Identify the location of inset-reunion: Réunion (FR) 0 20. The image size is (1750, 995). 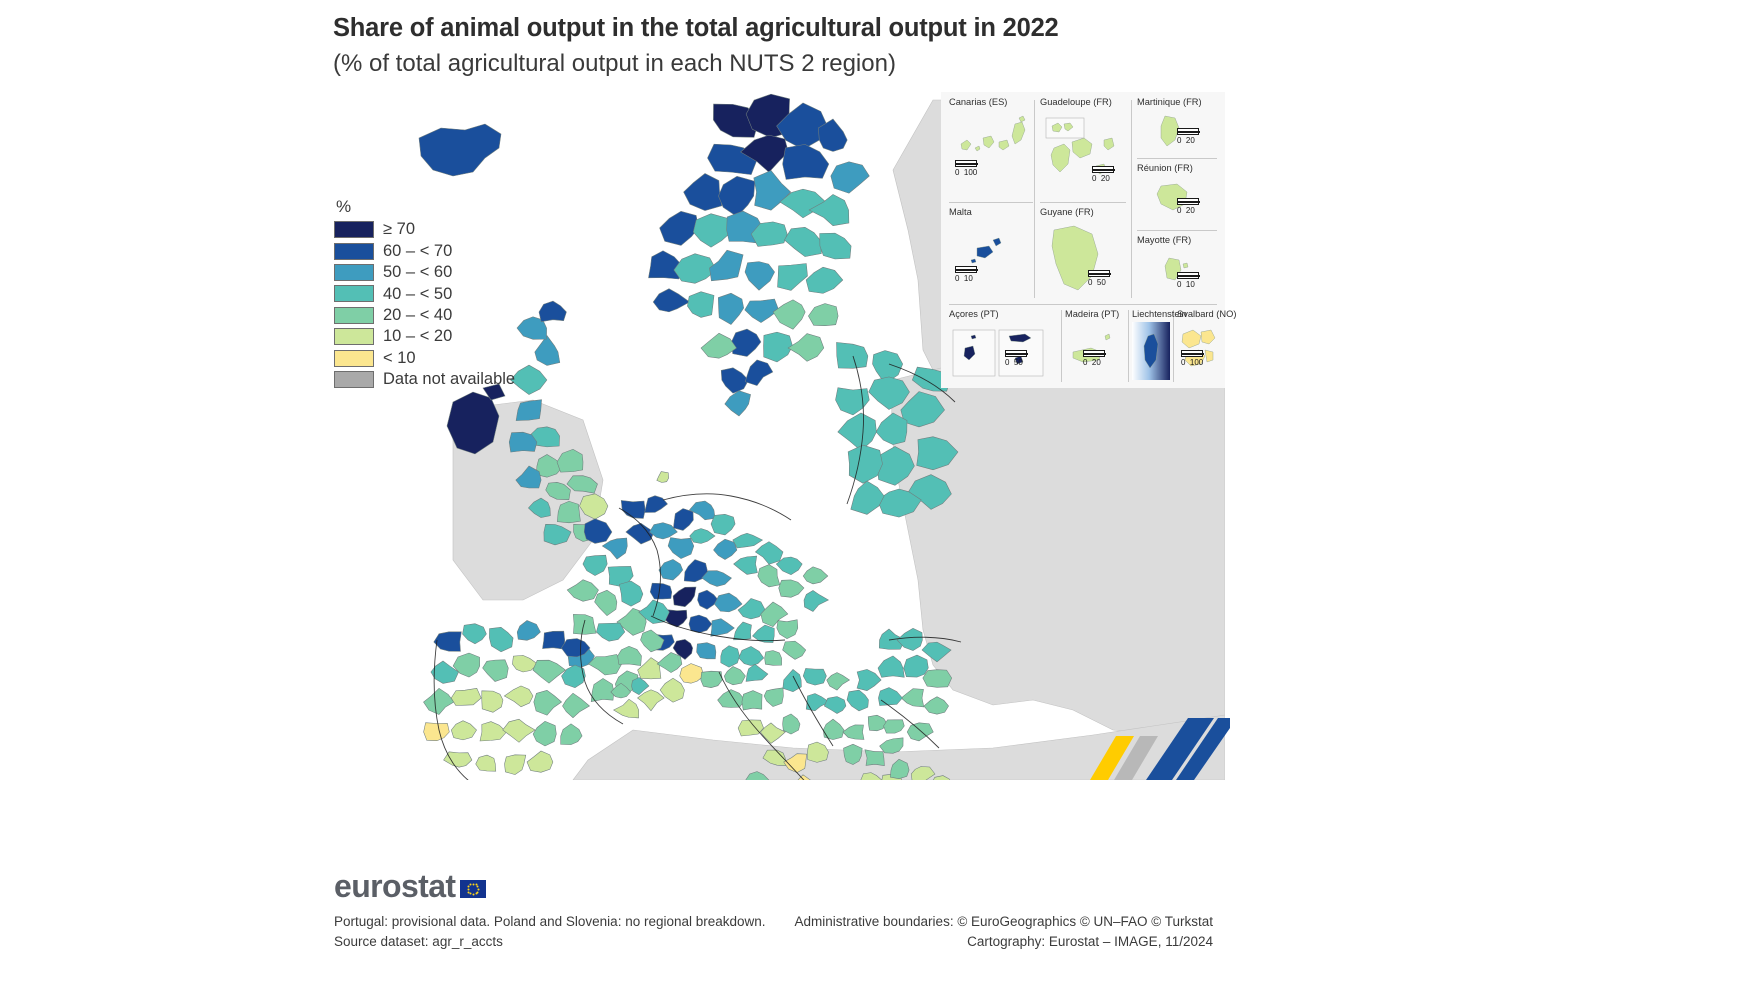
(1177, 194).